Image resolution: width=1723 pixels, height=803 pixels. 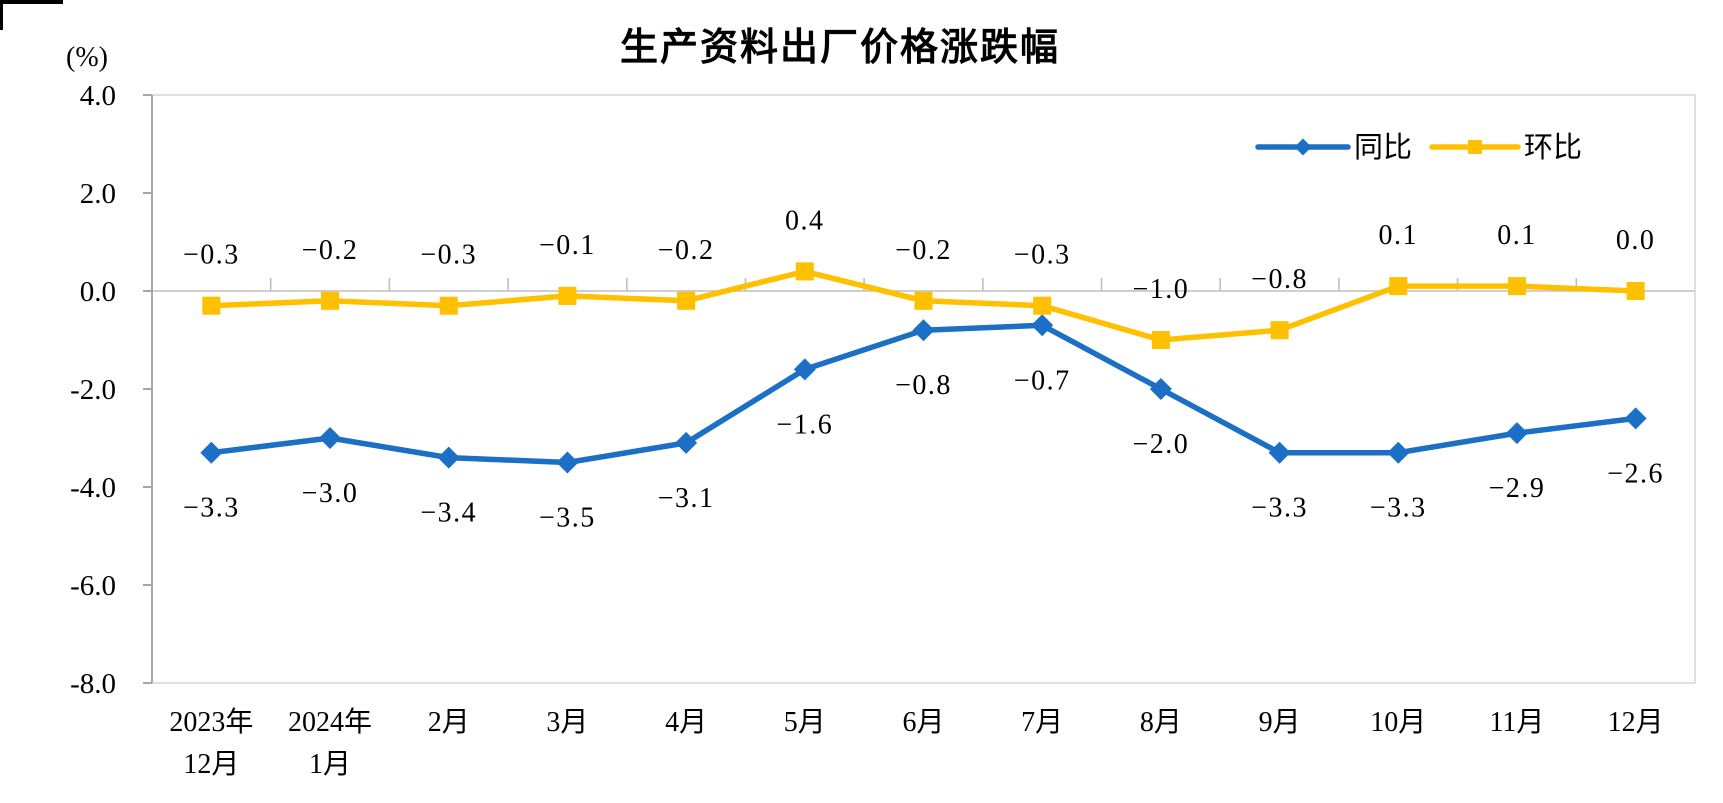 What do you see at coordinates (98, 96) in the screenshot?
I see `y-tick-label: 4.0` at bounding box center [98, 96].